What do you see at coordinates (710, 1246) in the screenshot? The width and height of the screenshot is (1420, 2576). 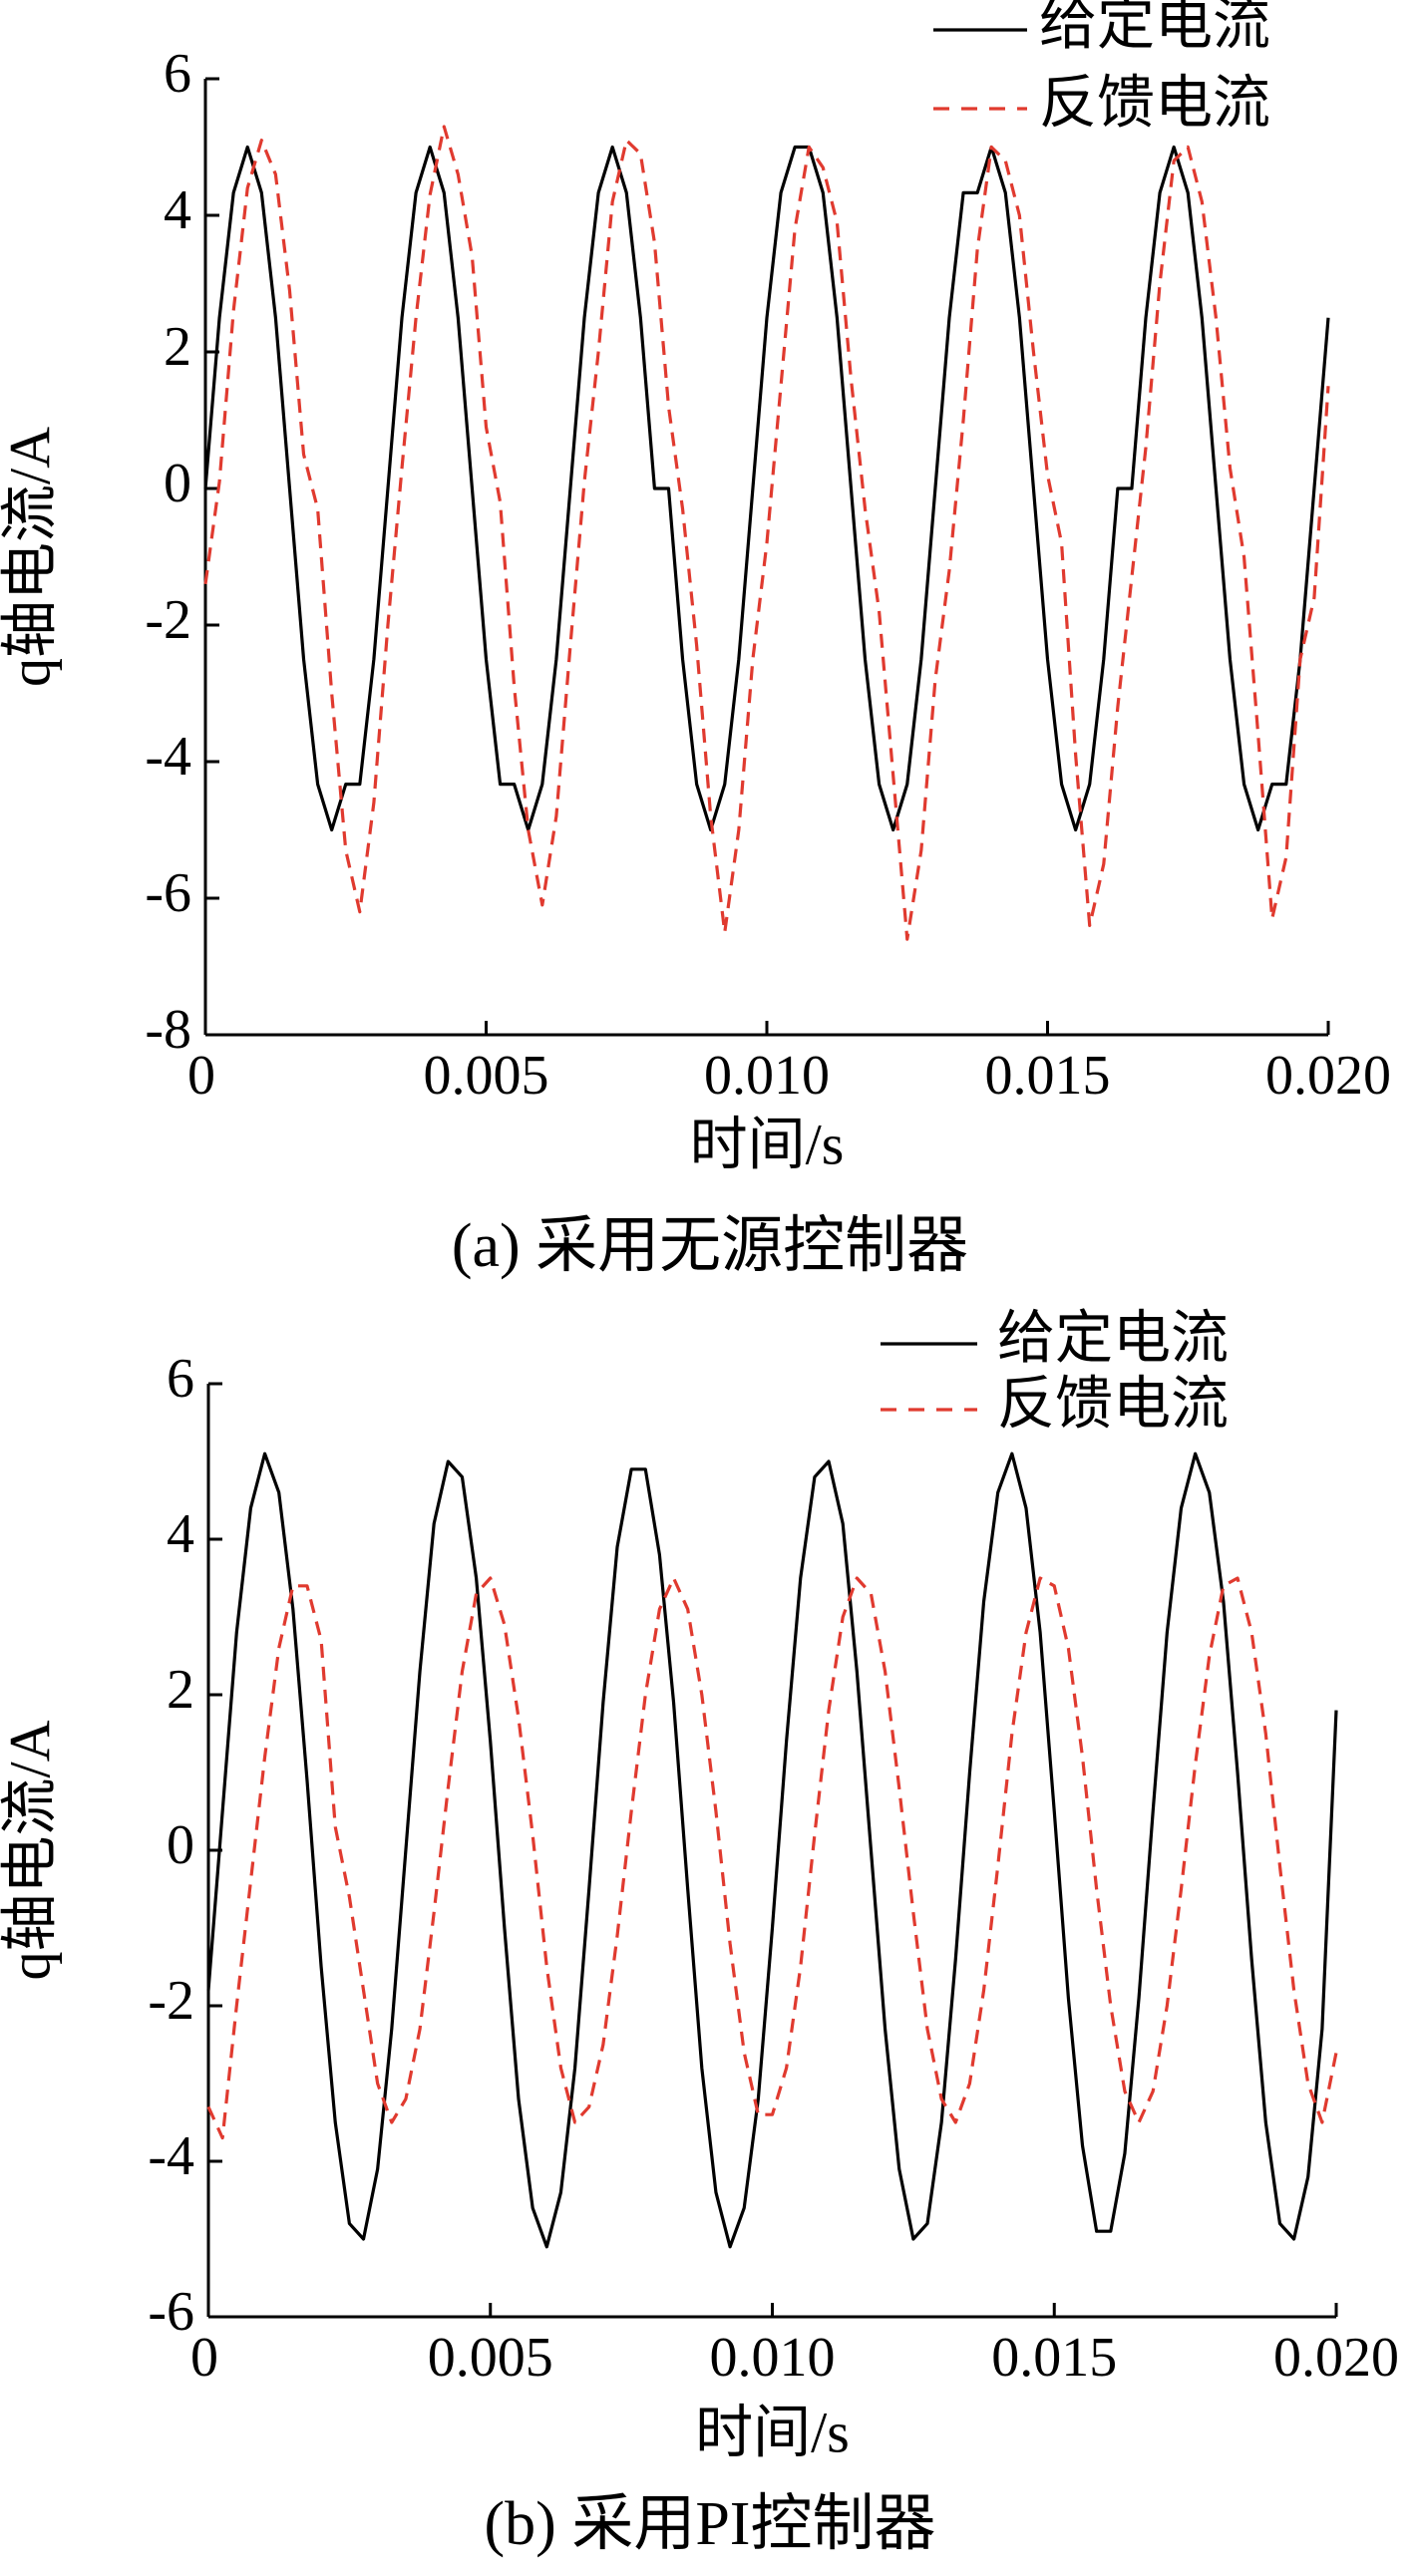 I see `caption: (a) 采用无源控制器` at bounding box center [710, 1246].